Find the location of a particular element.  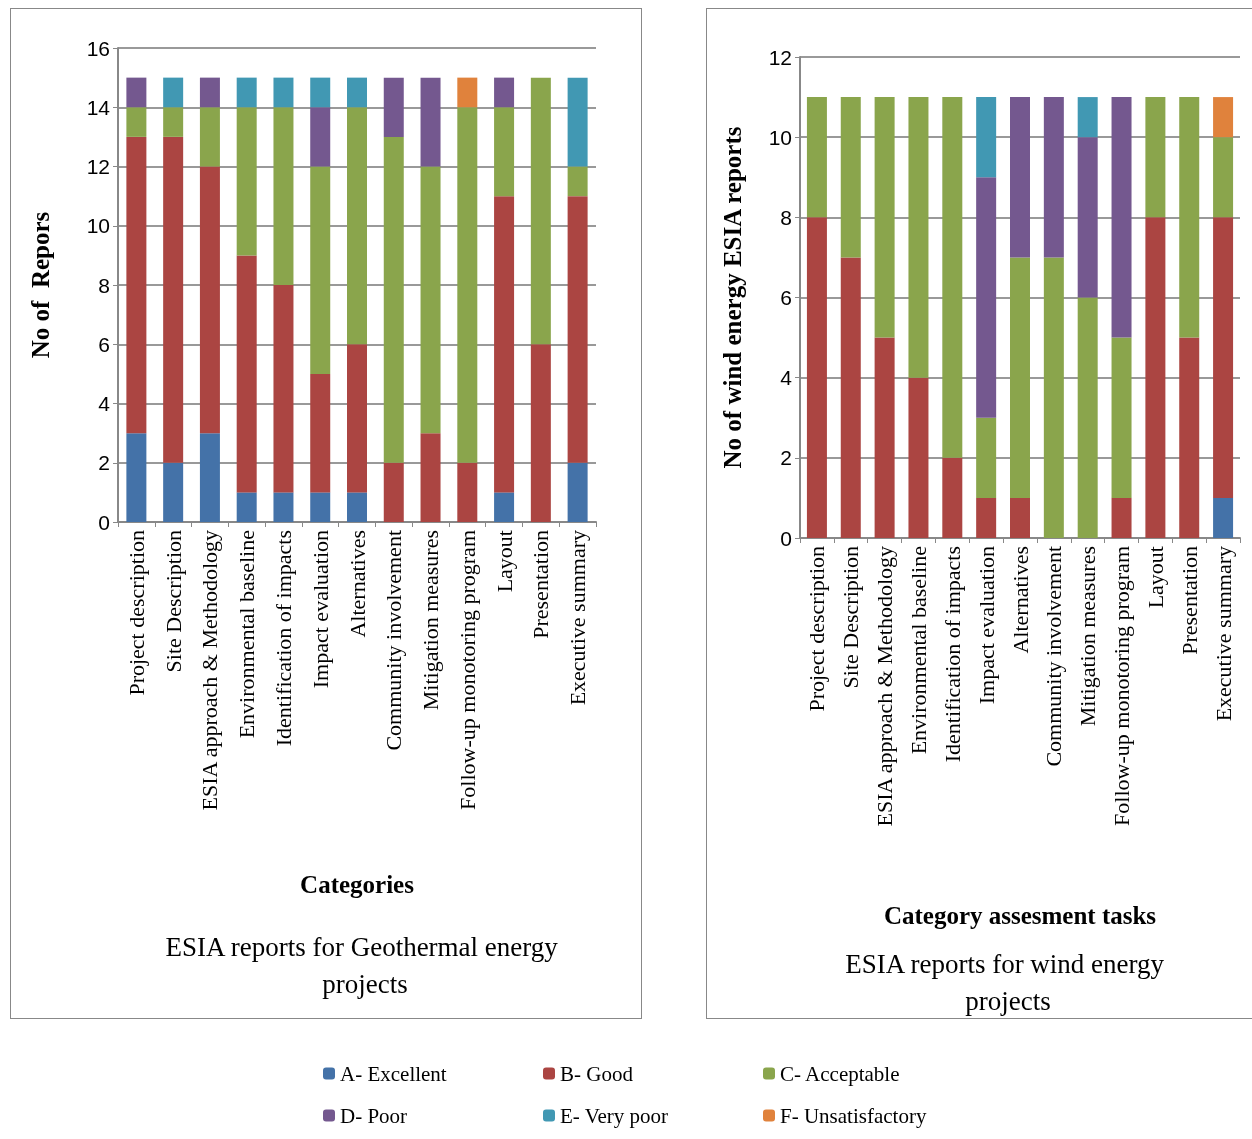

x-tick-label: Alternatives is located at coordinates (357, 584).